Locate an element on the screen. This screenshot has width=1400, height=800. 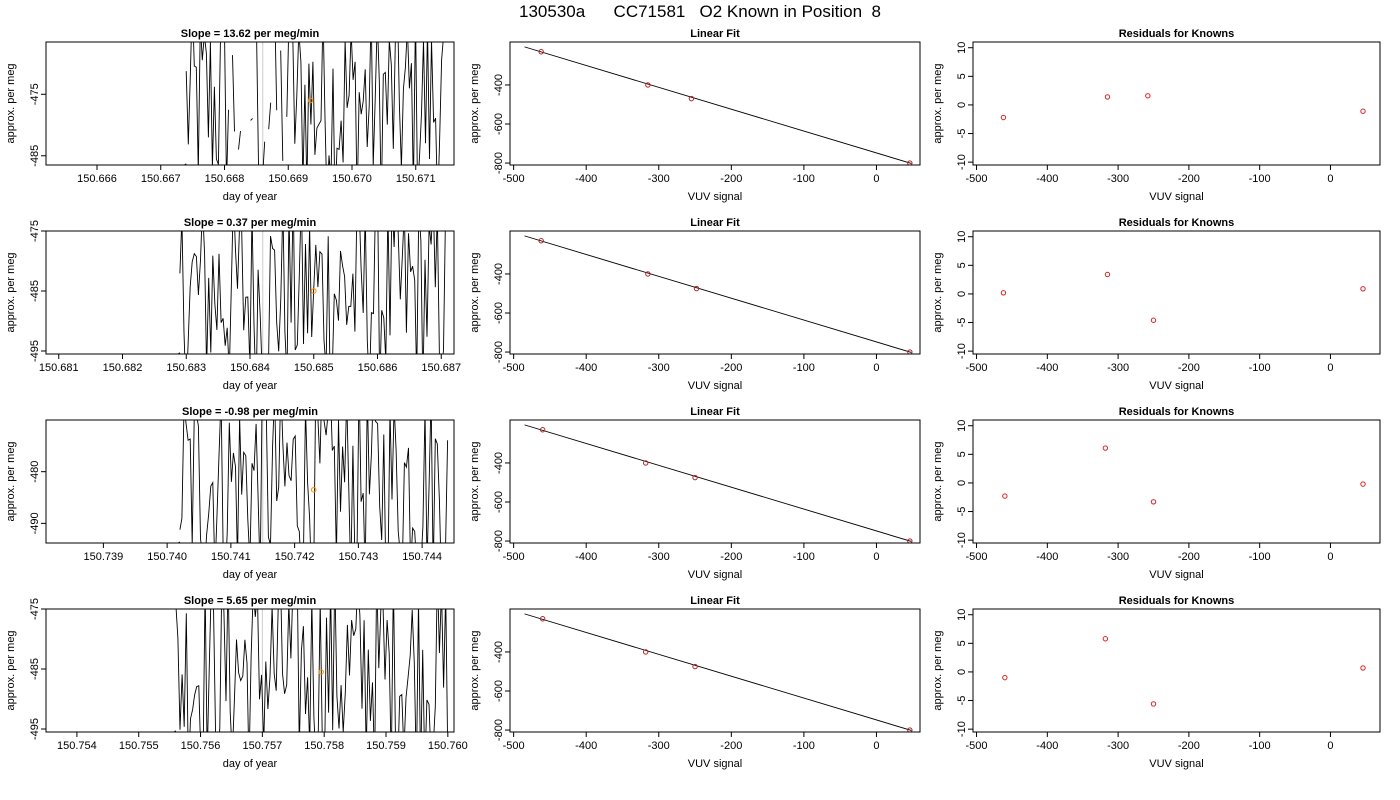
x-tick-label: 150.683 is located at coordinates (186, 368).